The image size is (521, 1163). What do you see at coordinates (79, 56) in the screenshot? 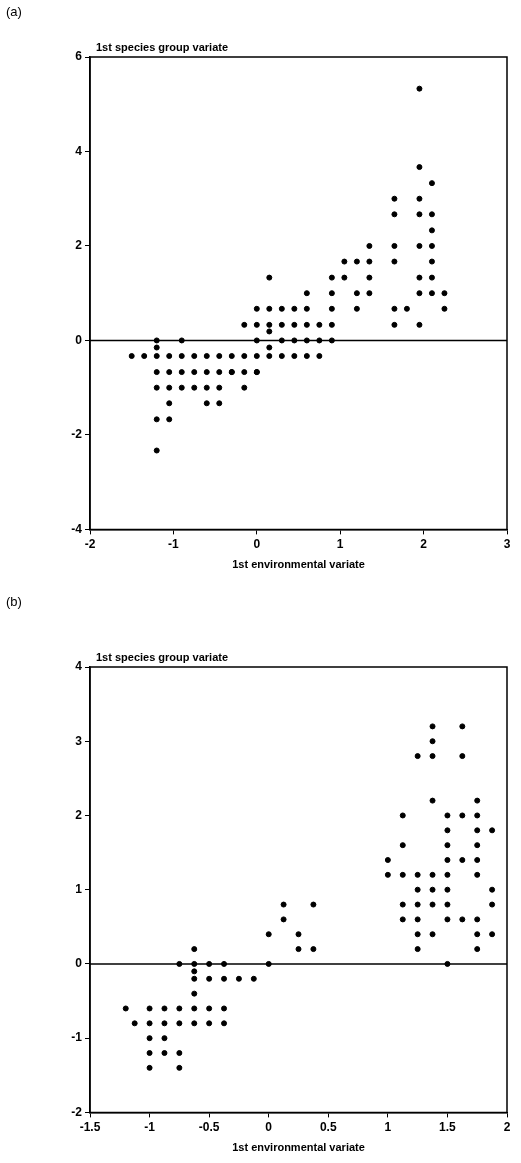
I see `y-tick-label: 6` at bounding box center [79, 56].